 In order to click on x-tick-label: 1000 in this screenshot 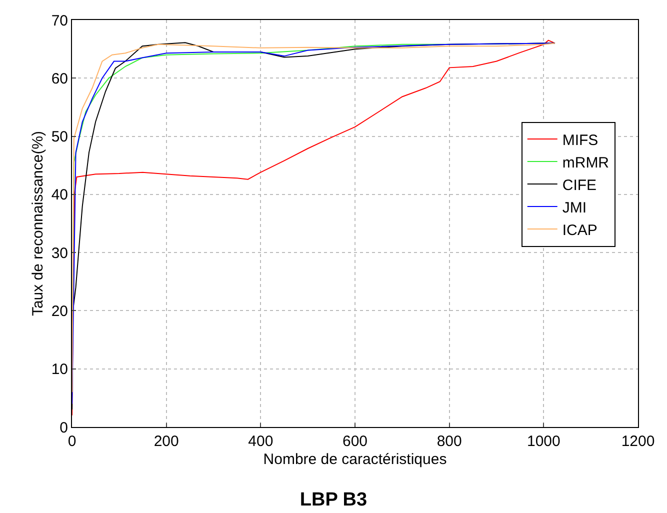, I will do `click(543, 441)`.